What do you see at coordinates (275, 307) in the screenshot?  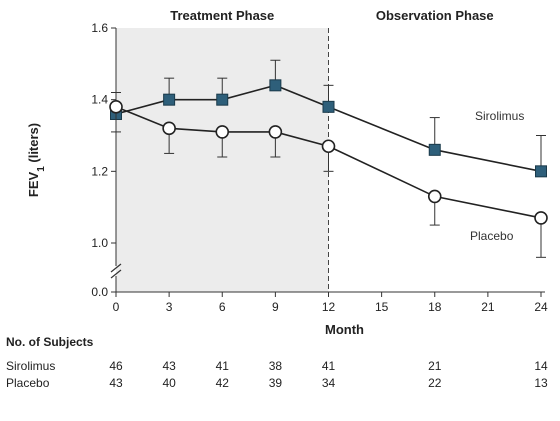 I see `x-tick-label: 9` at bounding box center [275, 307].